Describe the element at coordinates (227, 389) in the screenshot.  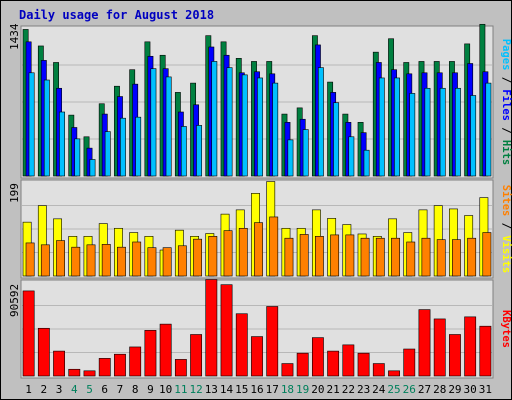
I see `day-label-14: 14` at that location.